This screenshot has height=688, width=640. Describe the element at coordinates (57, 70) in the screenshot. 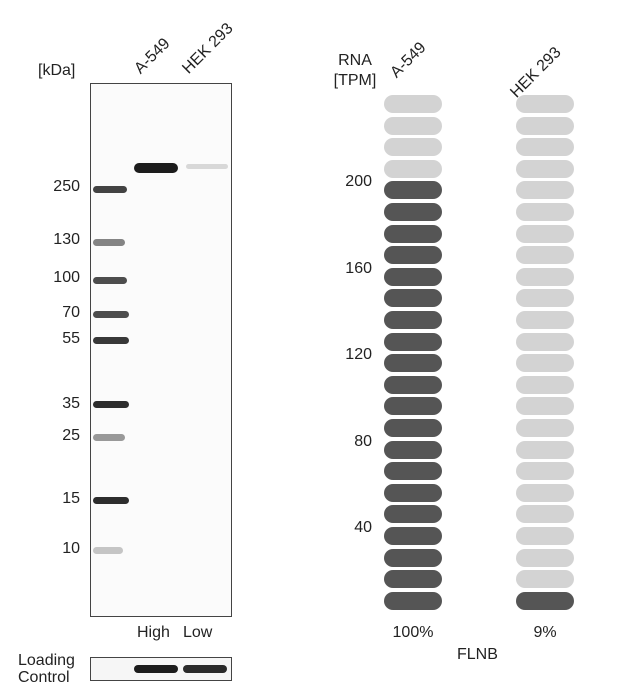

I see `kda-unit-label: [kDa]` at that location.